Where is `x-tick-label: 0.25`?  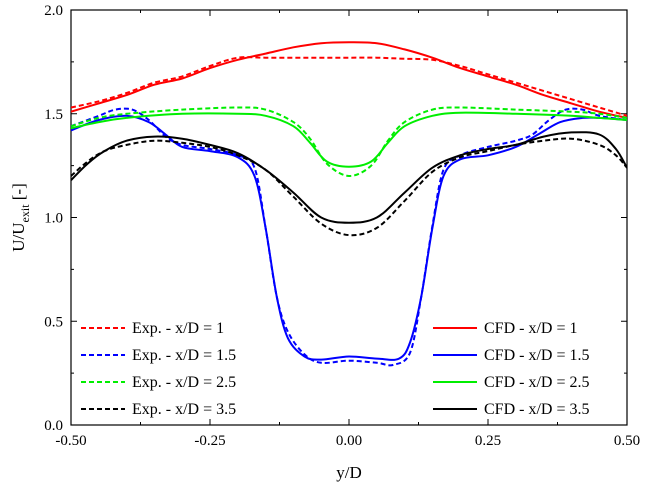
x-tick-label: 0.25 is located at coordinates (488, 441).